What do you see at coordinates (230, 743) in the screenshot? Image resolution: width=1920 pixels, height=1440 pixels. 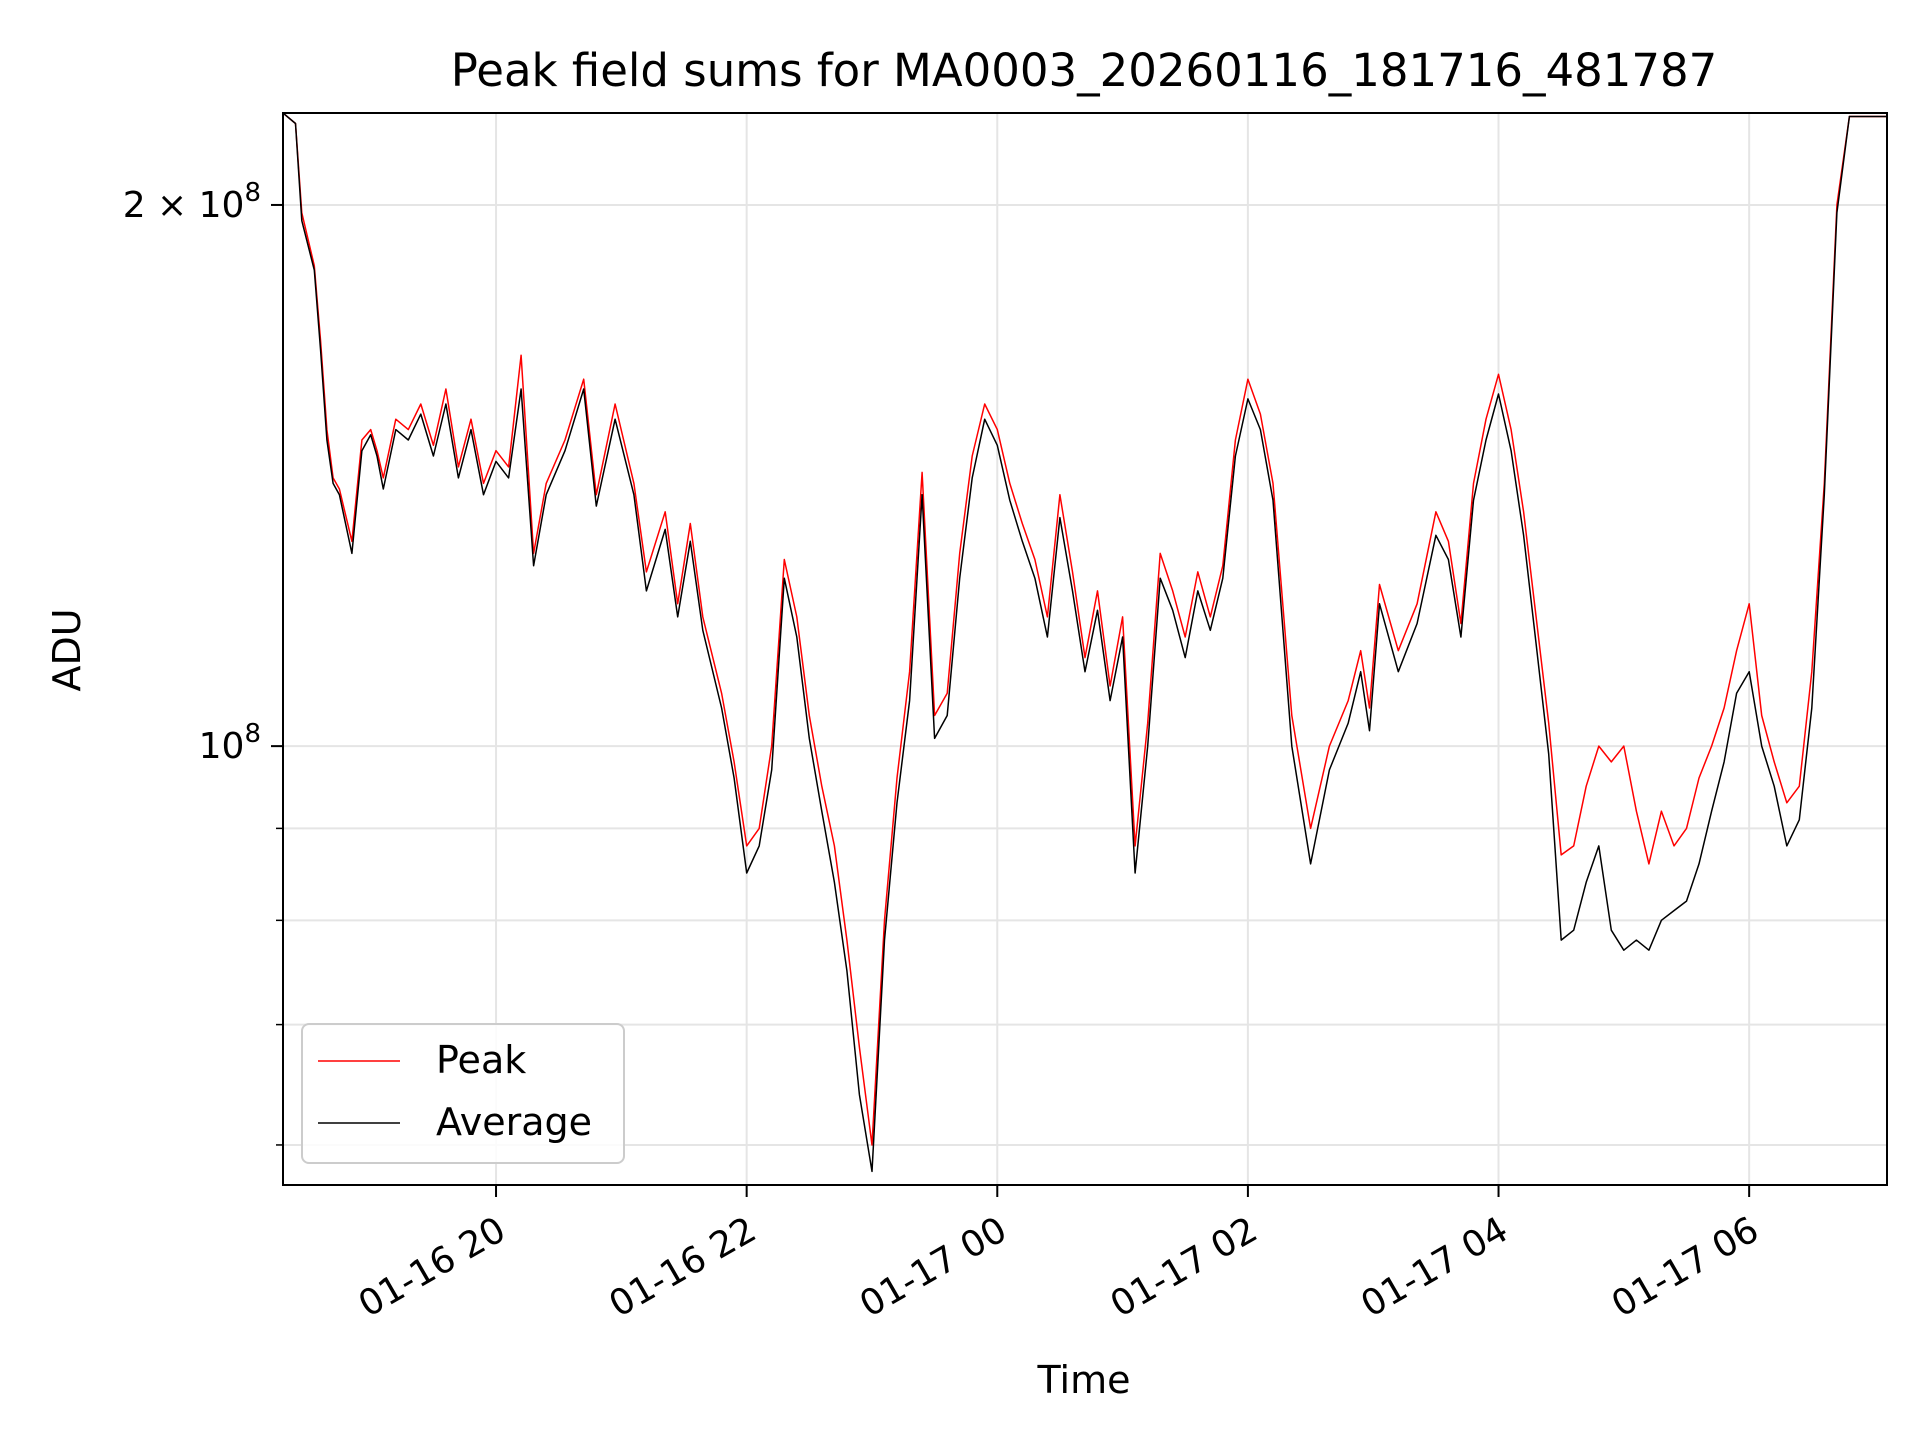 I see `y-tick-label-0: 108` at bounding box center [230, 743].